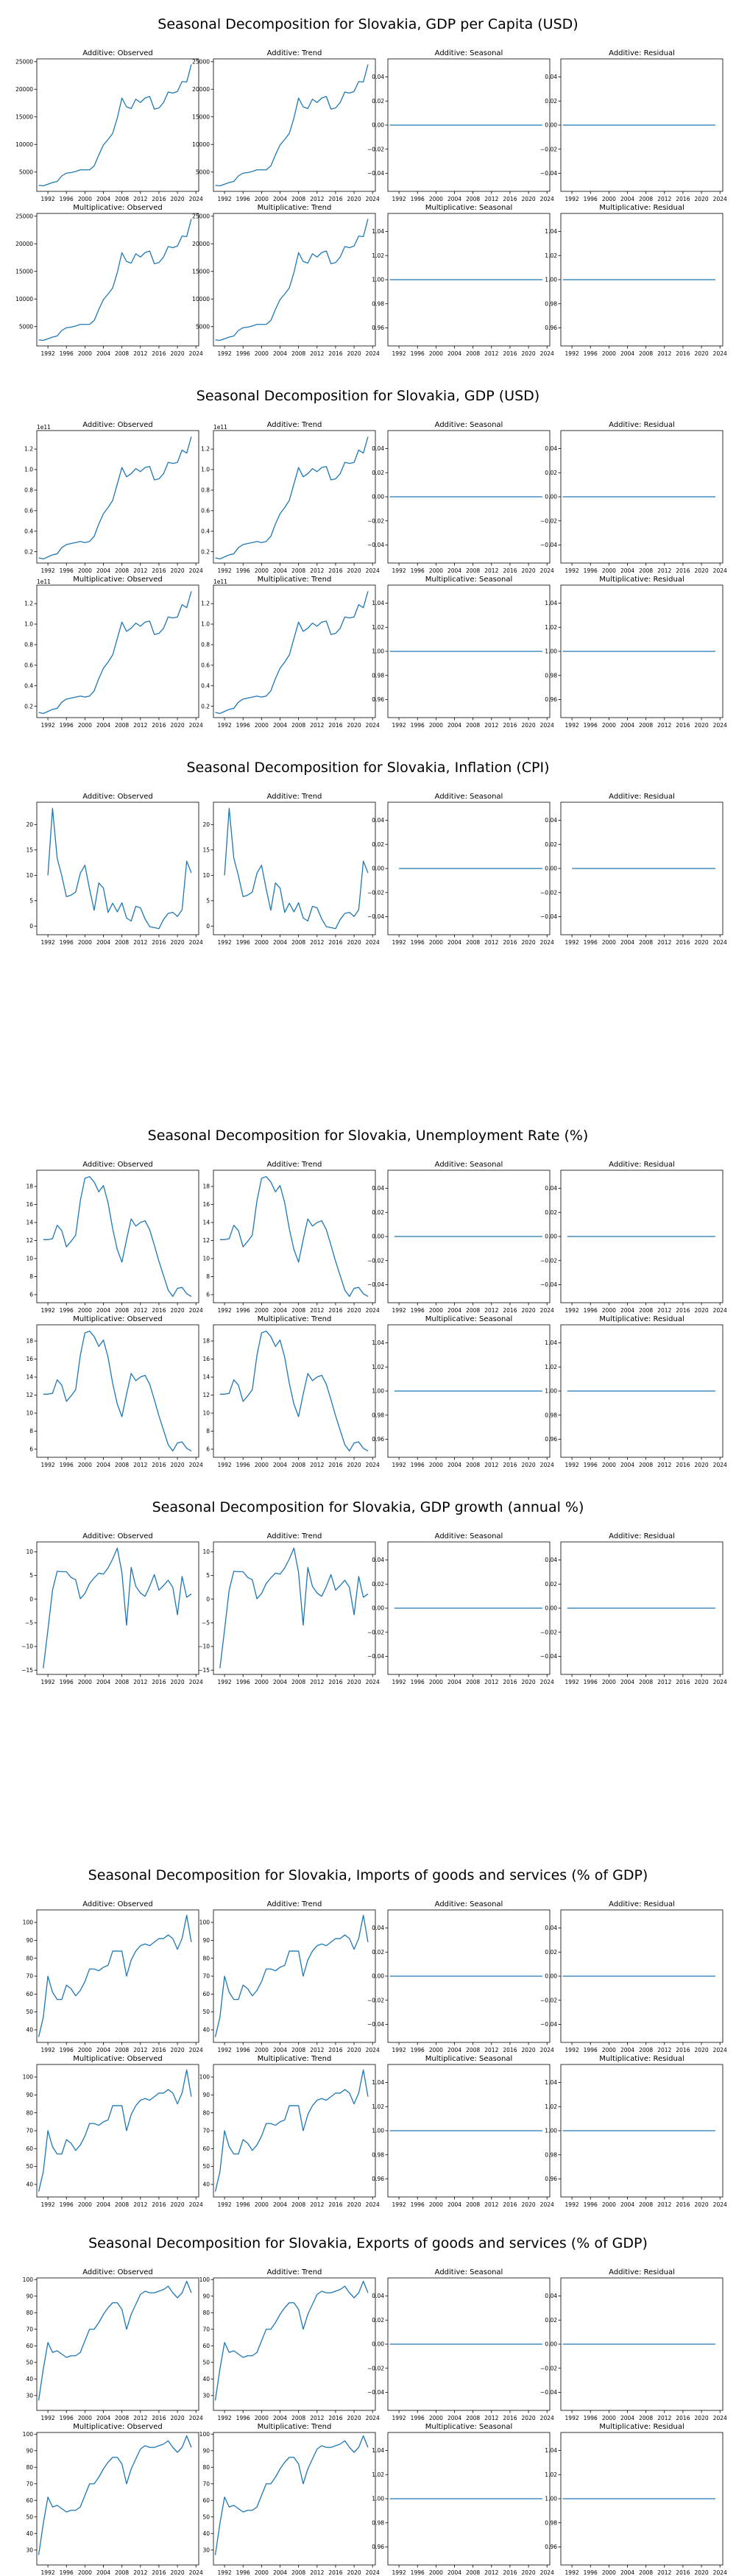 The width and height of the screenshot is (736, 2576). I want to click on y-tick-label: 5, so click(208, 900).